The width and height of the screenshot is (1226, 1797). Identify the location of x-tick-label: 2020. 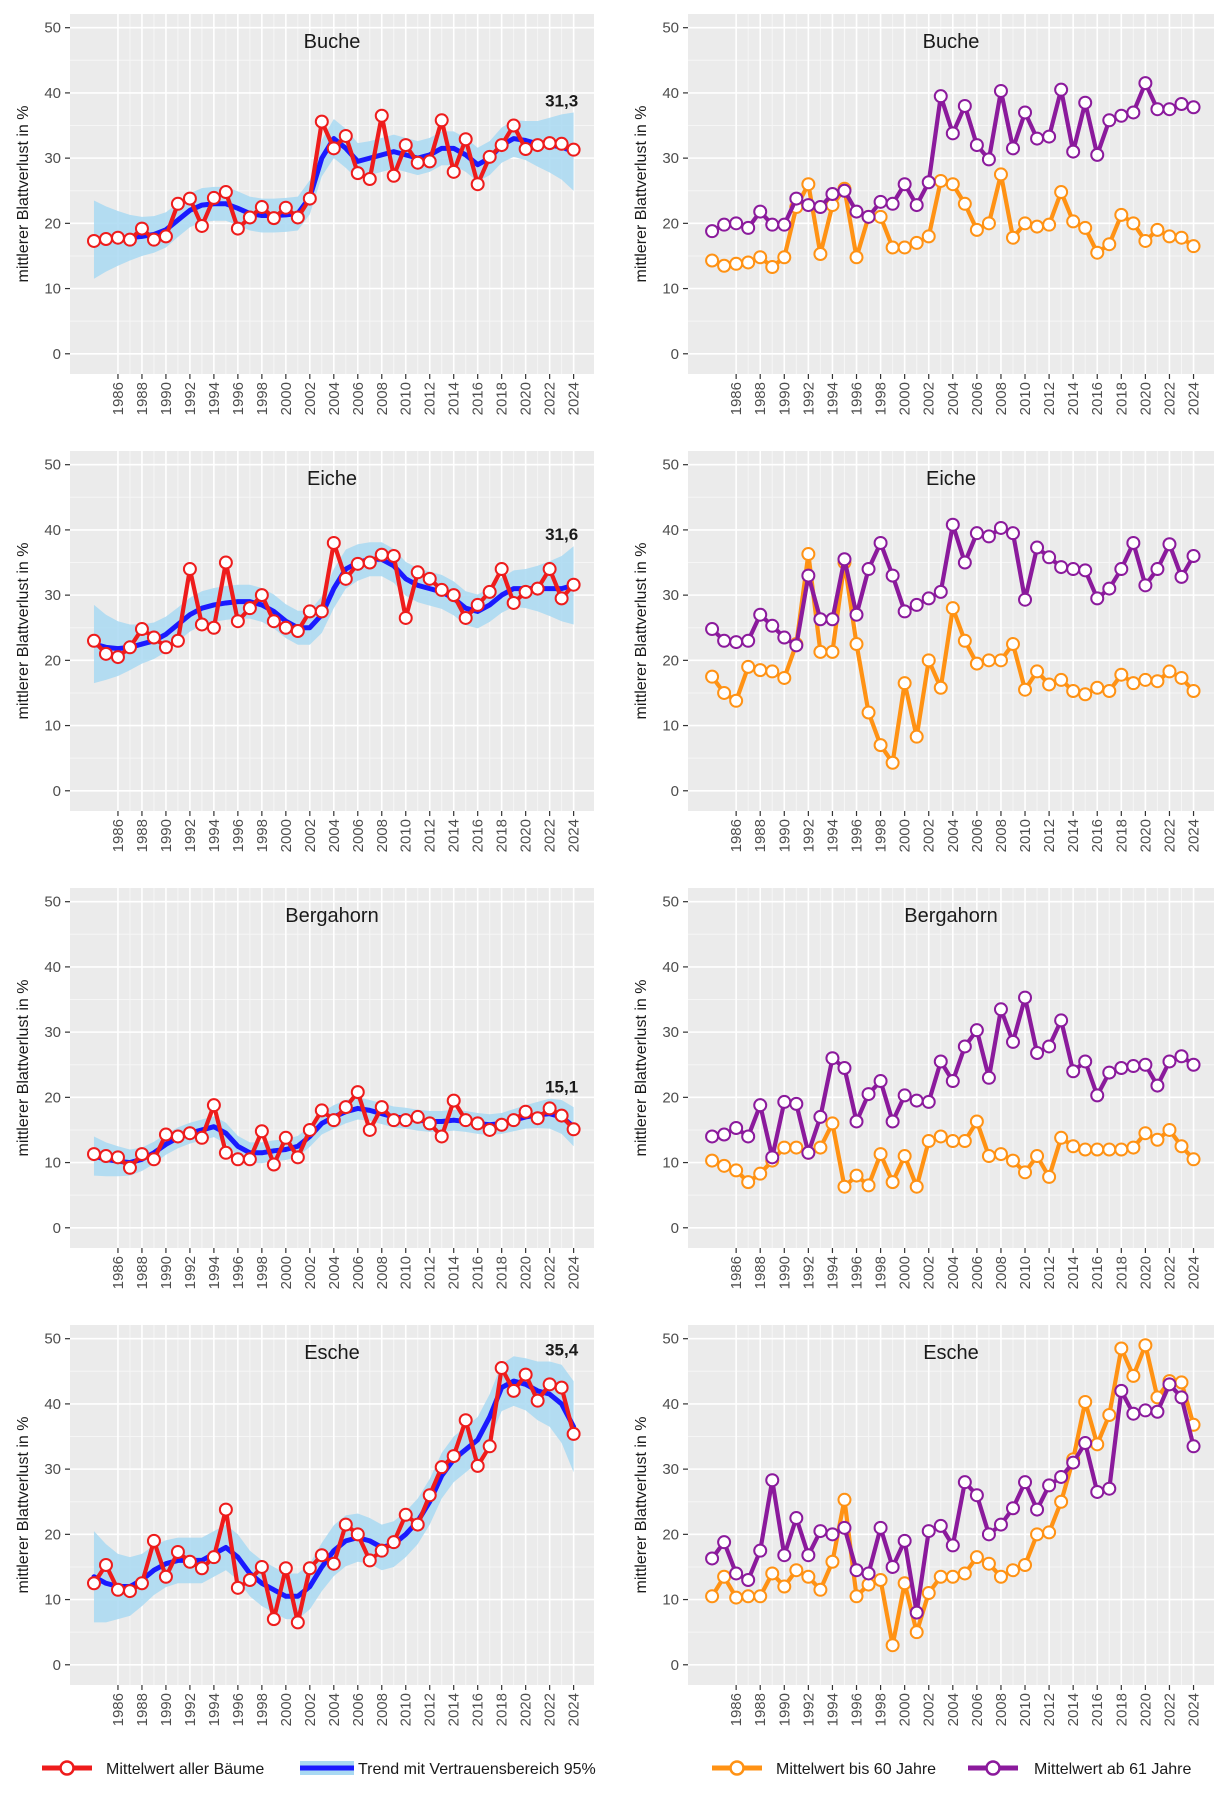
(1145, 1709).